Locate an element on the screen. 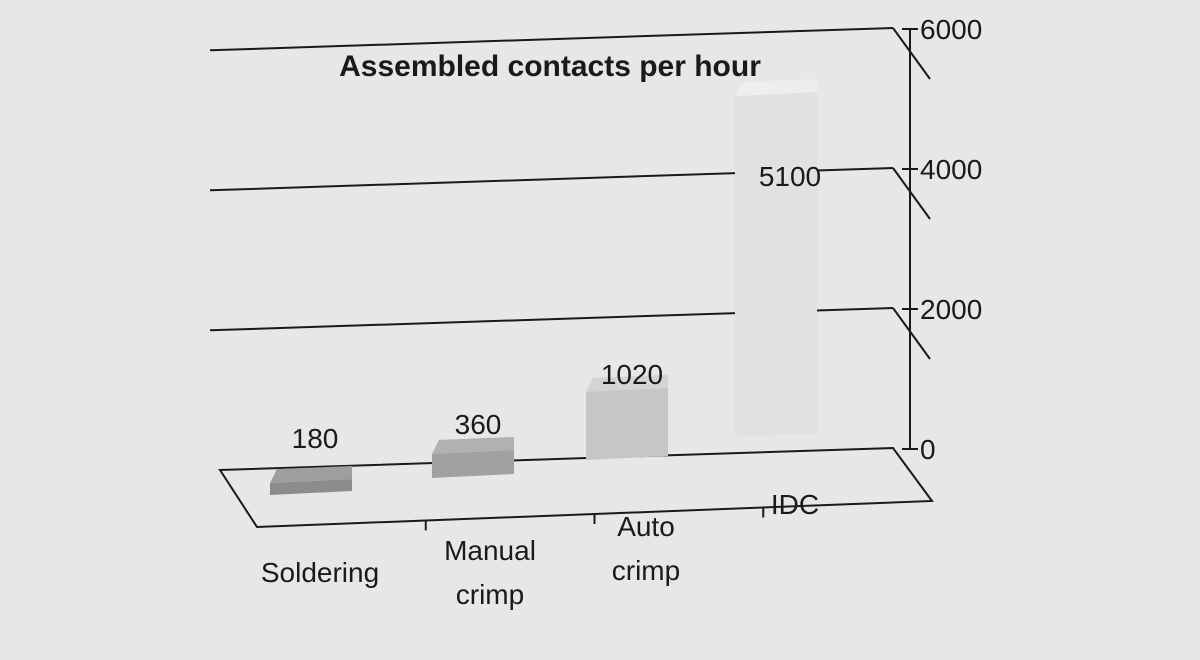 The width and height of the screenshot is (1200, 660). x-tick-label: Auto is located at coordinates (646, 526).